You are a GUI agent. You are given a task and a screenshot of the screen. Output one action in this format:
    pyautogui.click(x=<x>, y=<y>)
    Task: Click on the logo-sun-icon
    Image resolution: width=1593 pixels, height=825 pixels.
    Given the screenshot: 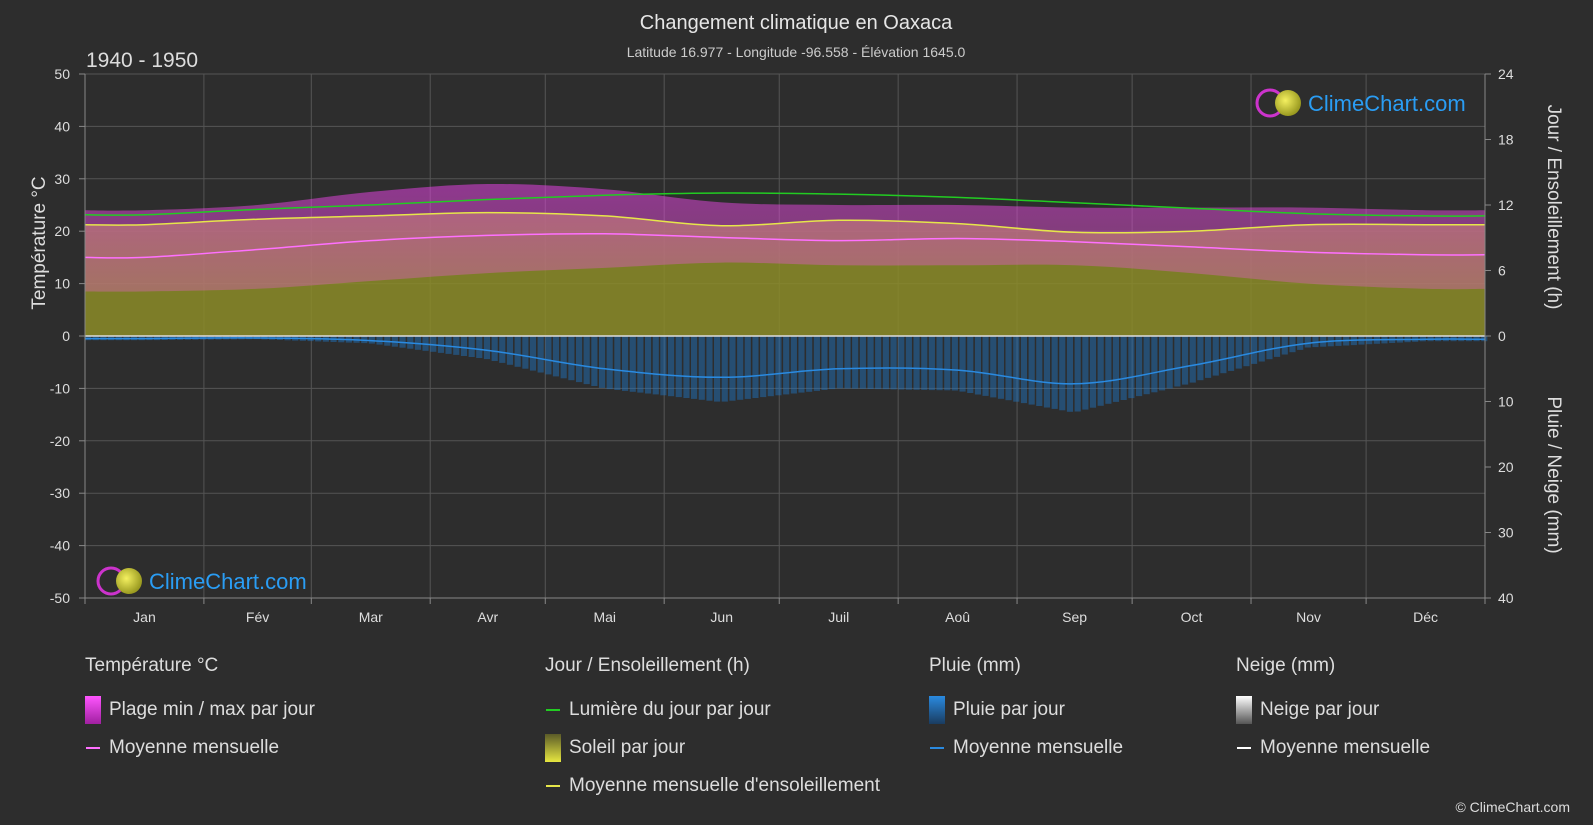 What is the action you would take?
    pyautogui.click(x=129, y=581)
    